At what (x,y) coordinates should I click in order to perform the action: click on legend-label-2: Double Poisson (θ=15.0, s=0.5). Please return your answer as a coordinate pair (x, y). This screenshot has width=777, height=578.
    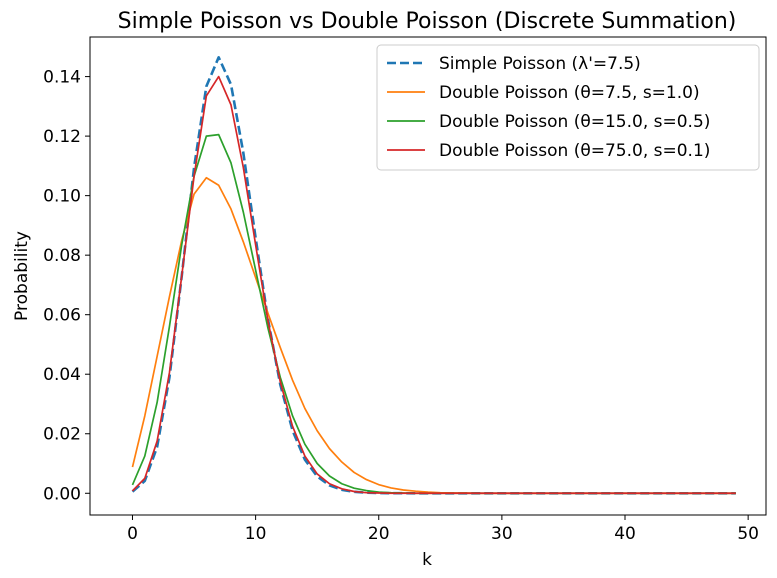
    Looking at the image, I should click on (574, 122).